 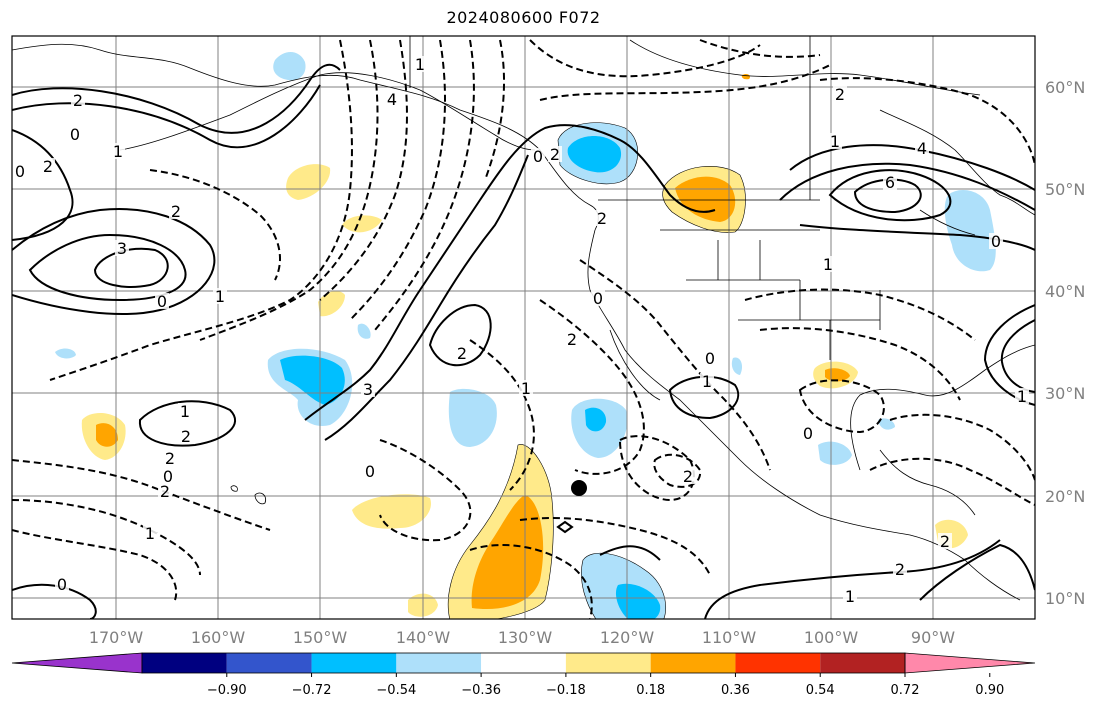 What do you see at coordinates (594, 154) in the screenshot?
I see `neg-region-bc-core` at bounding box center [594, 154].